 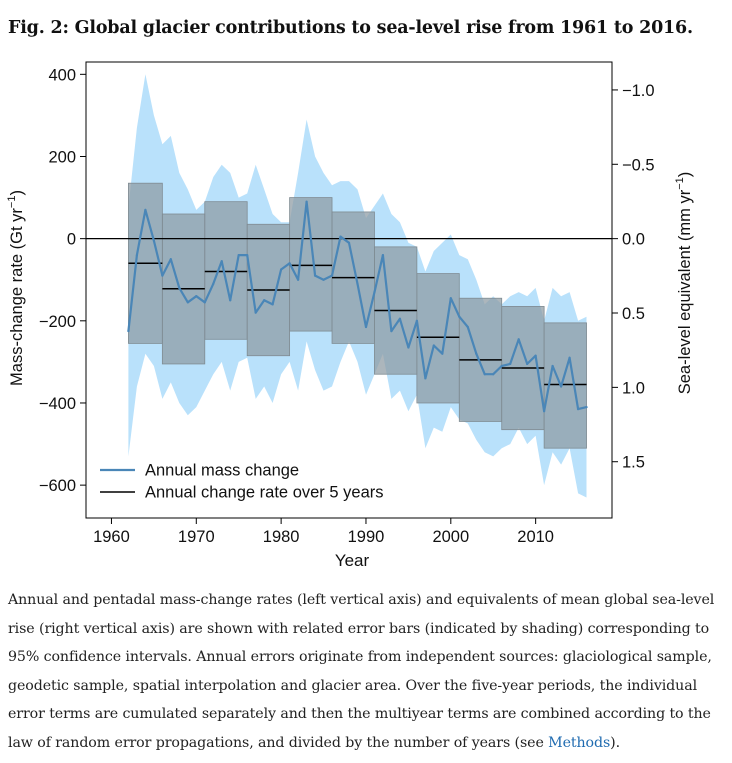 I want to click on x-tick-label: 2000, so click(x=450, y=537).